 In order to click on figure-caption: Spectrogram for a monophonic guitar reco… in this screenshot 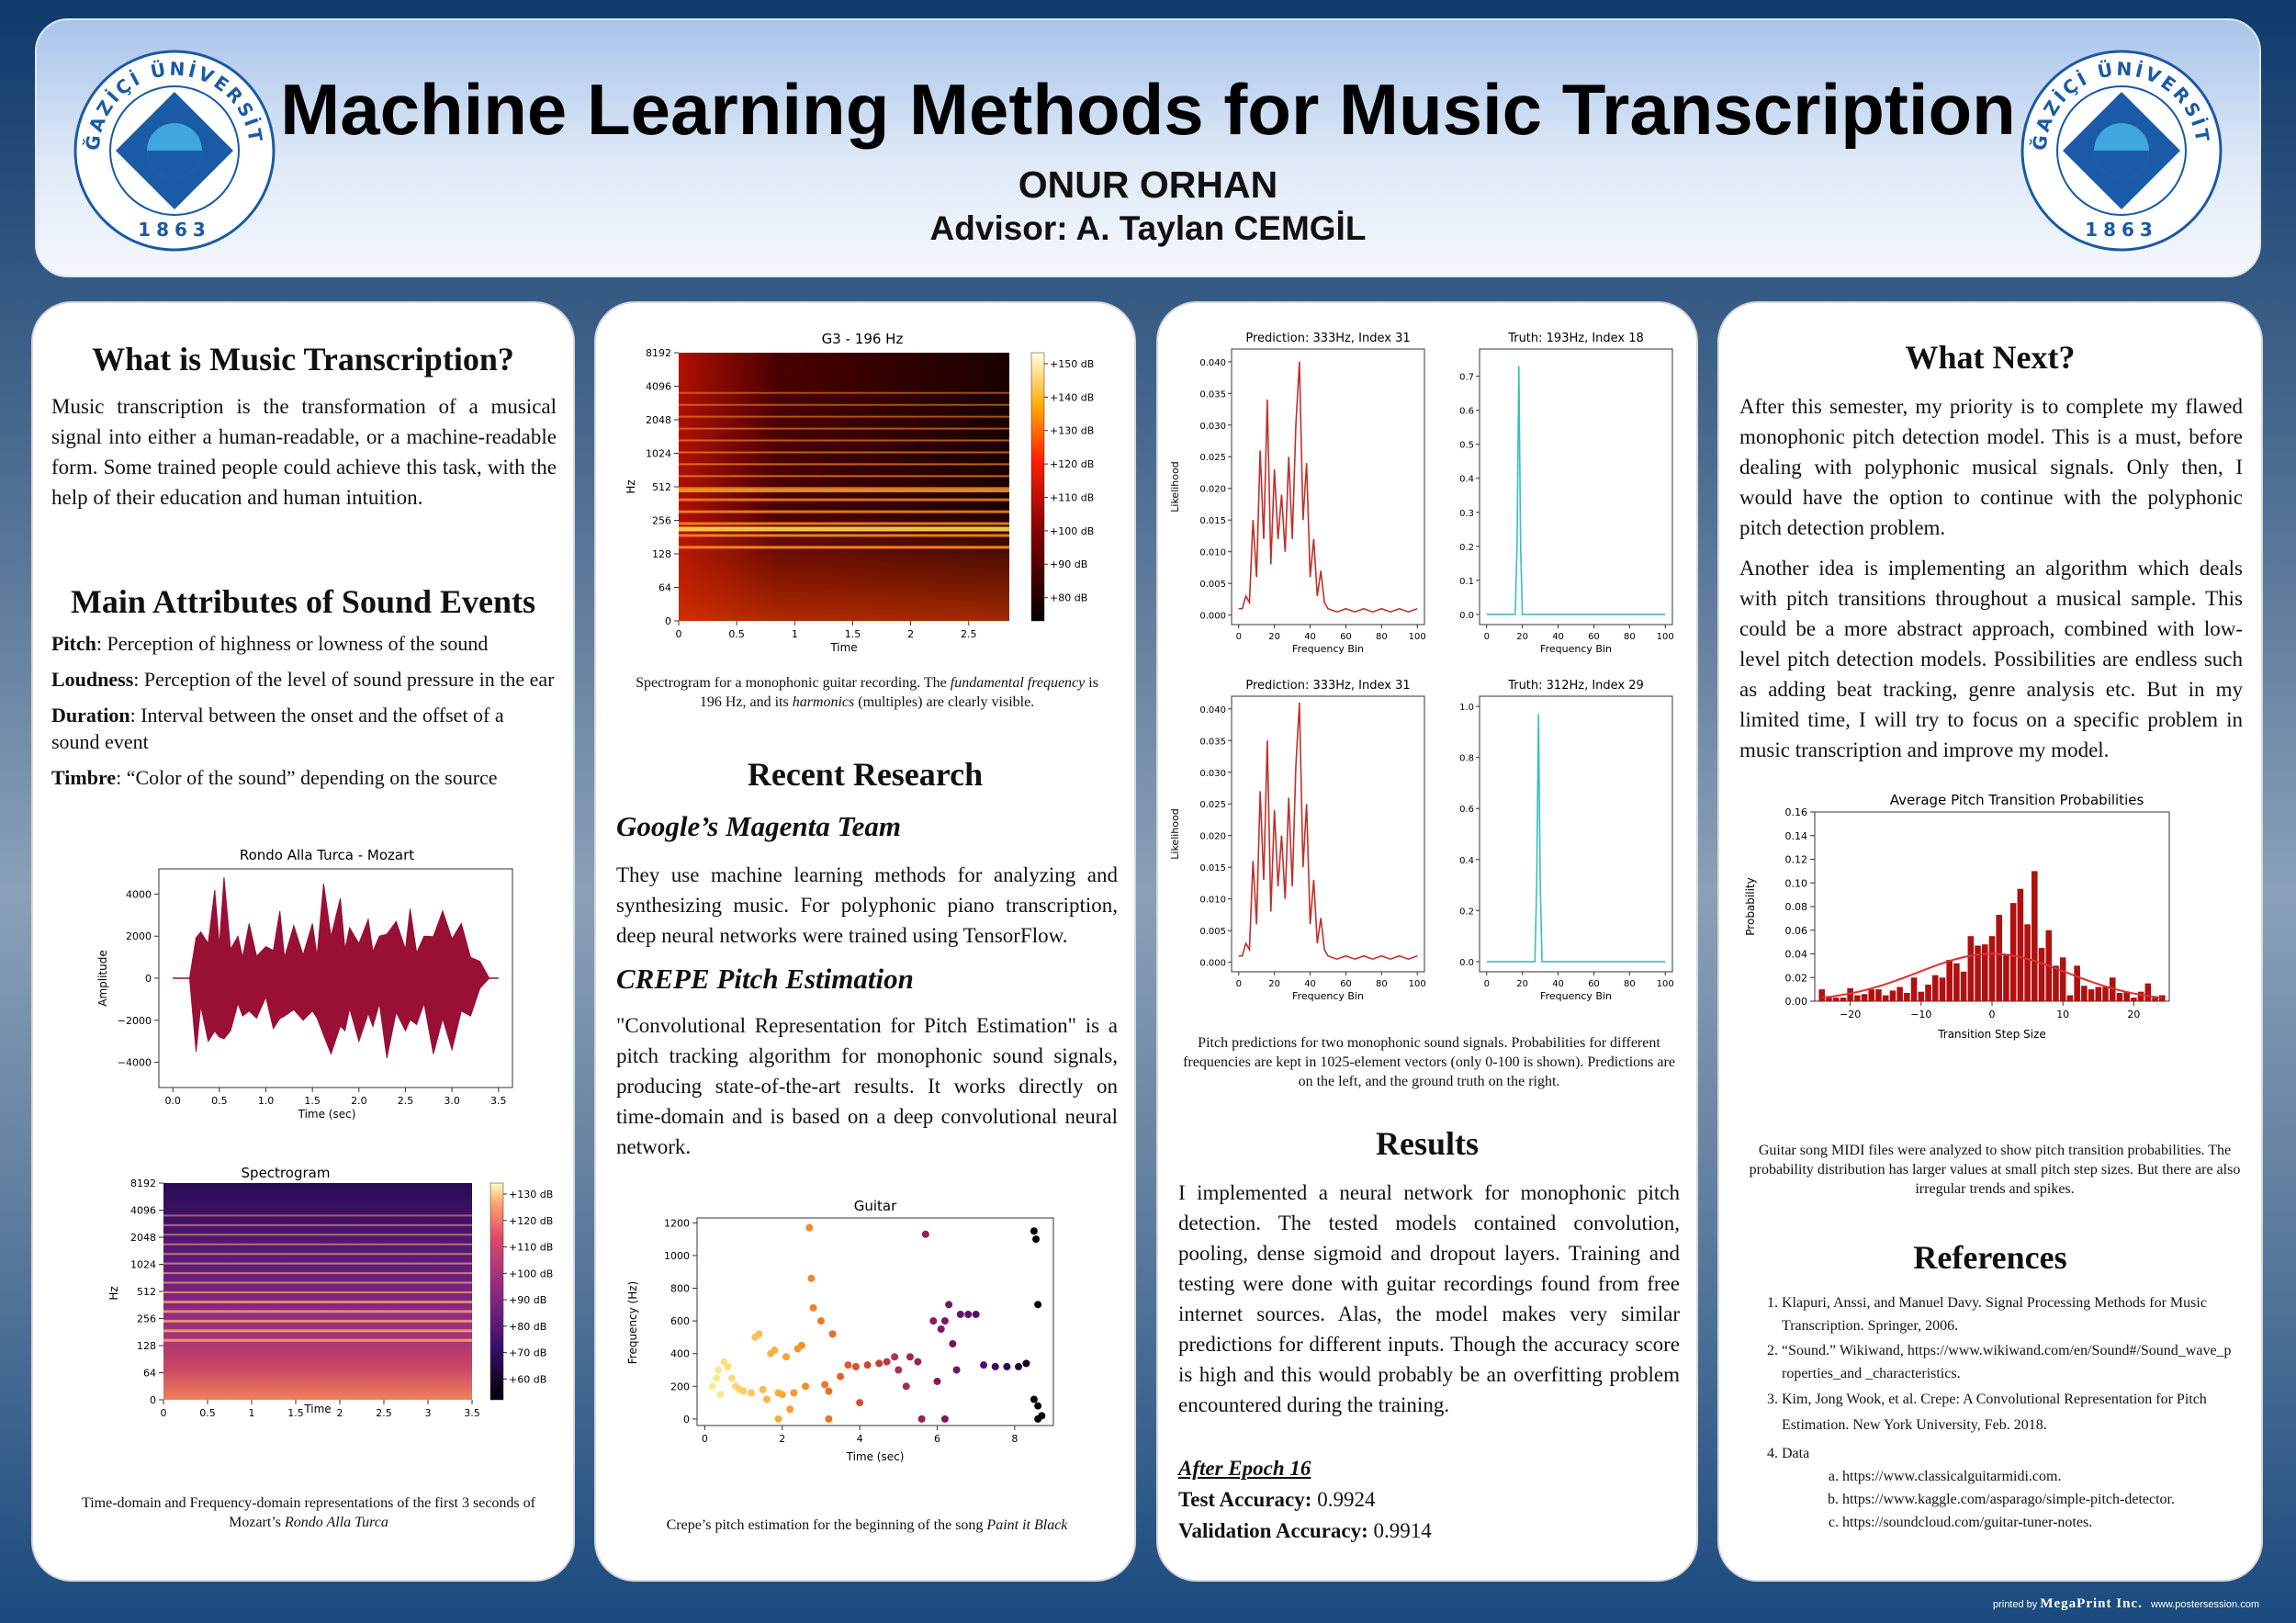, I will do `click(867, 692)`.